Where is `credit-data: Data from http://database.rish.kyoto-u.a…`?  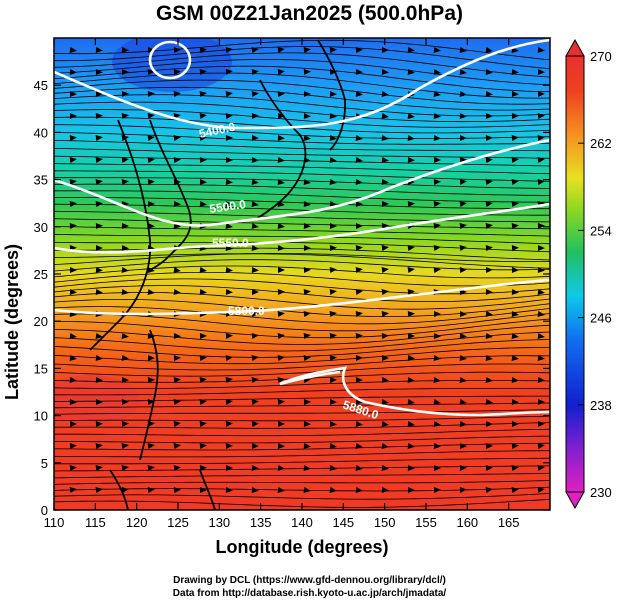
credit-data: Data from http://database.rish.kyoto-u.a… is located at coordinates (309, 593).